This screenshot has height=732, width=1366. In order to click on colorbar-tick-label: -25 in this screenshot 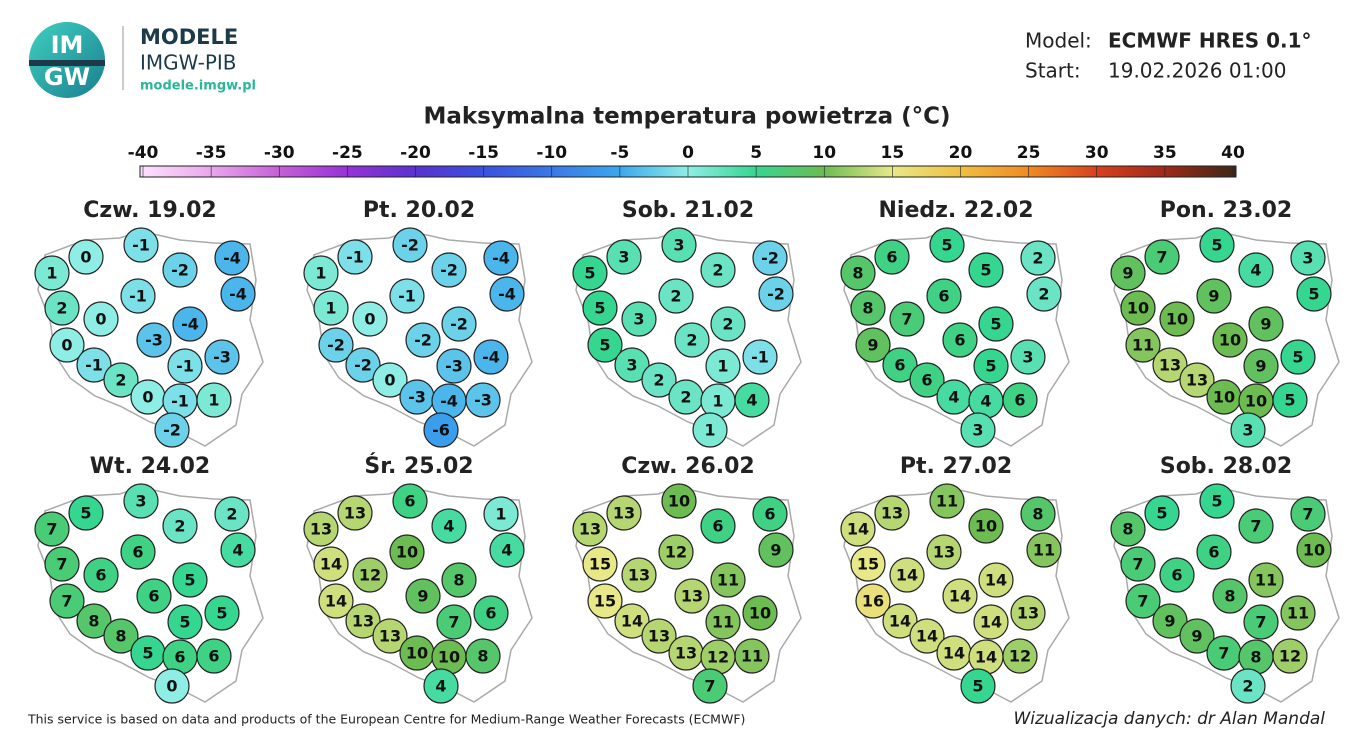, I will do `click(347, 153)`.